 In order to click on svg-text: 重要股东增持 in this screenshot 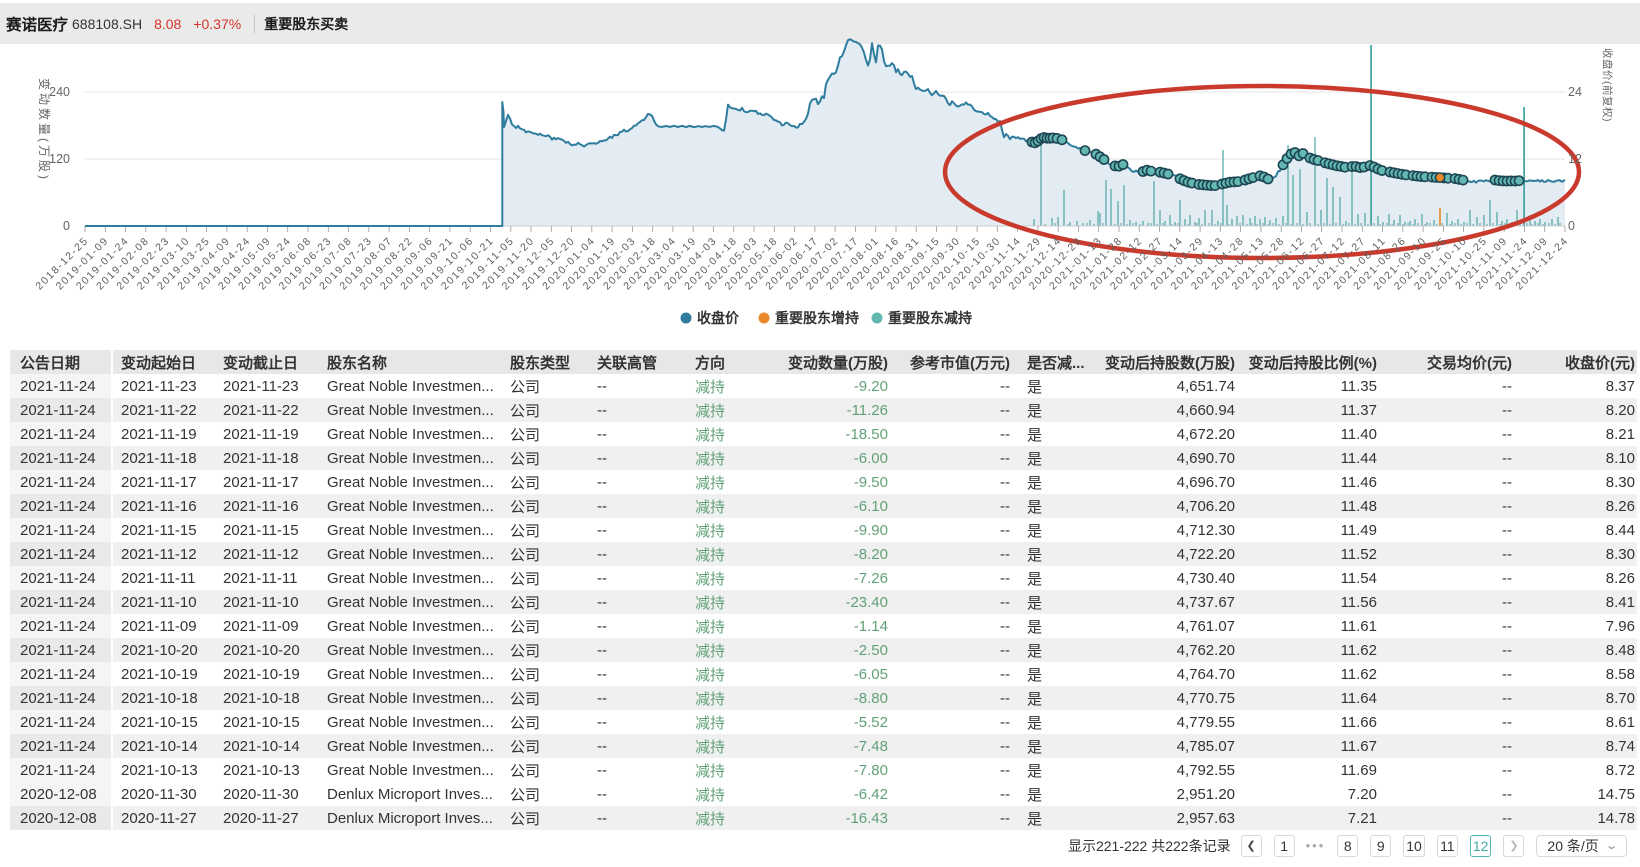, I will do `click(817, 318)`.